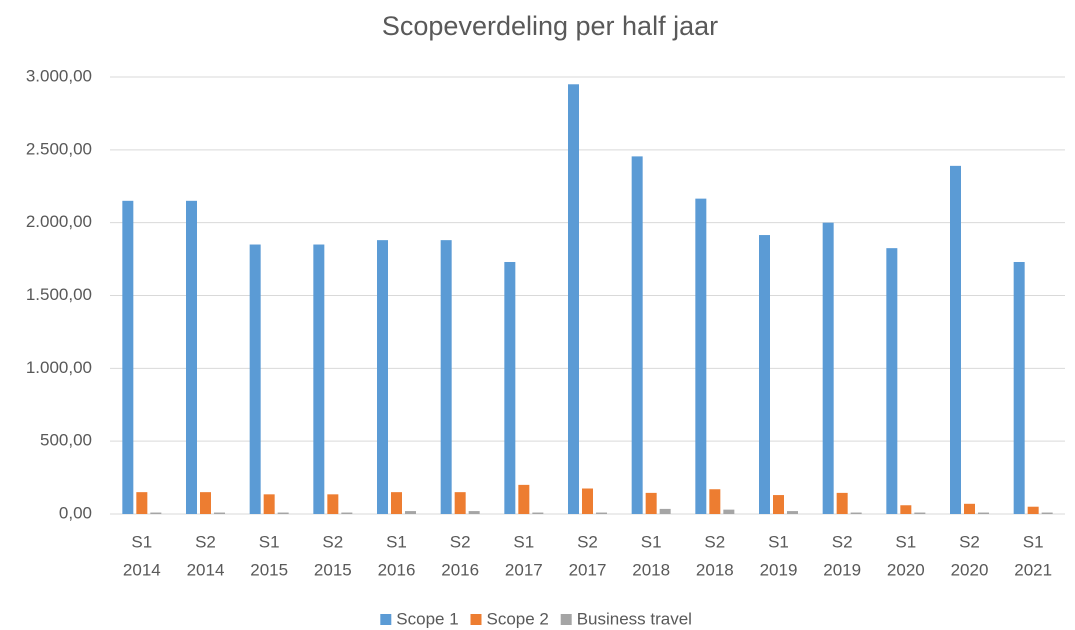  Describe the element at coordinates (59, 367) in the screenshot. I see `y-tick-label: 1.000,00` at that location.